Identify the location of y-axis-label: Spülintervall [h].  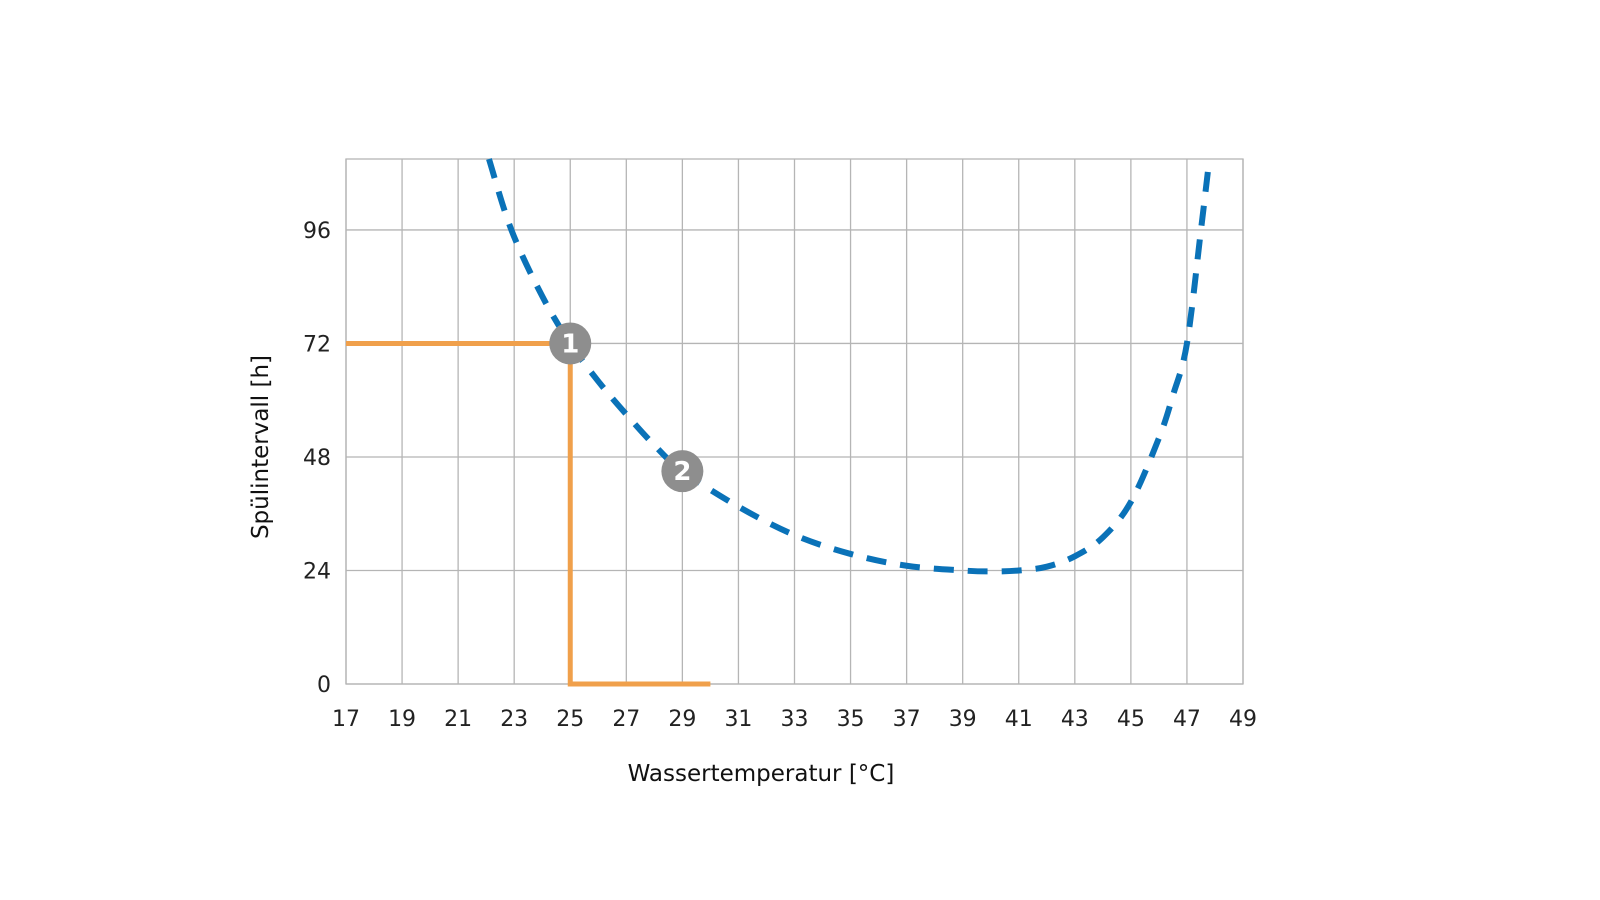
(261, 447).